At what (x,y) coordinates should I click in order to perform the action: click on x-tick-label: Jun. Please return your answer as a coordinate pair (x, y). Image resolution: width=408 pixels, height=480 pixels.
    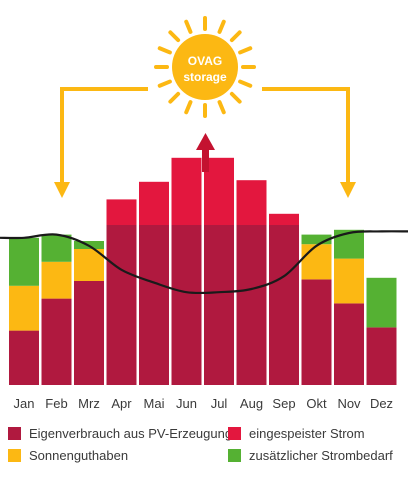
    Looking at the image, I should click on (186, 403).